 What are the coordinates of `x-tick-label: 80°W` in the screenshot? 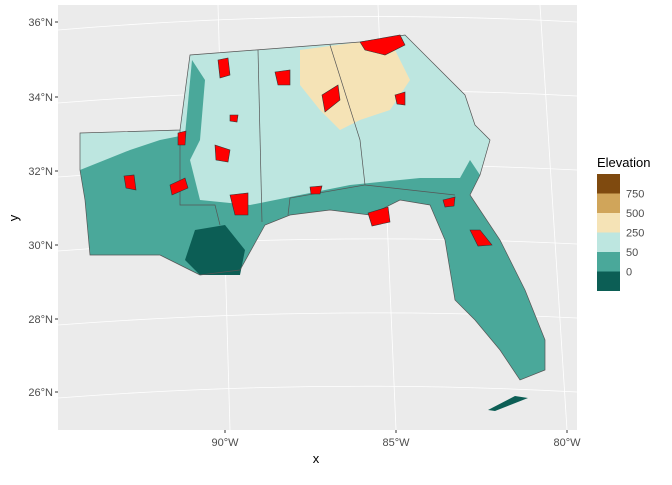 It's located at (567, 443).